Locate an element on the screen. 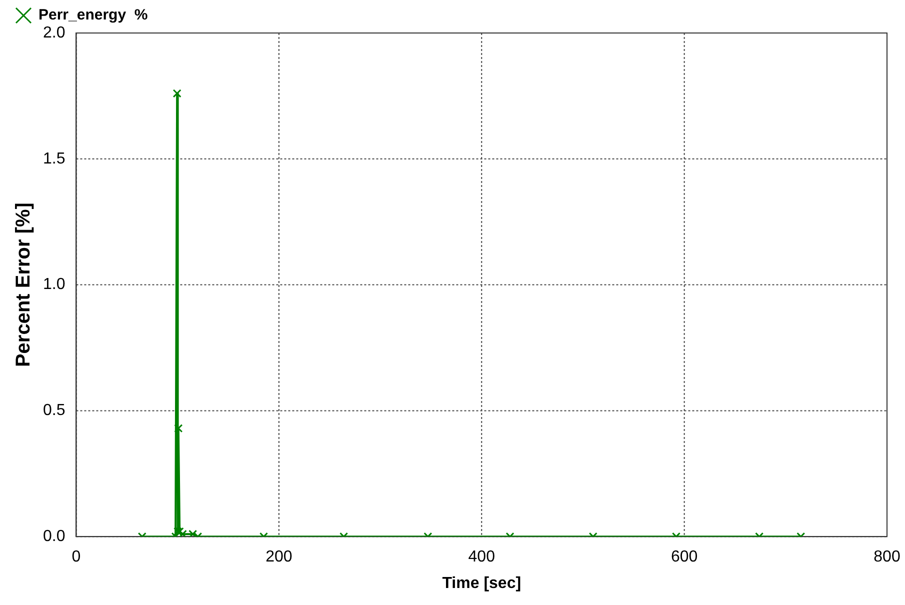 This screenshot has width=905, height=605. y-tick-label: 2.0 is located at coordinates (54, 33).